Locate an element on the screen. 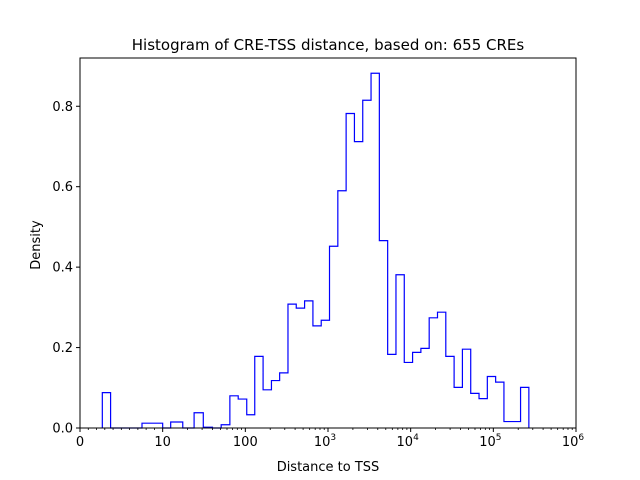 This screenshot has width=640, height=480. y-tick-label: 0.8 is located at coordinates (62, 107).